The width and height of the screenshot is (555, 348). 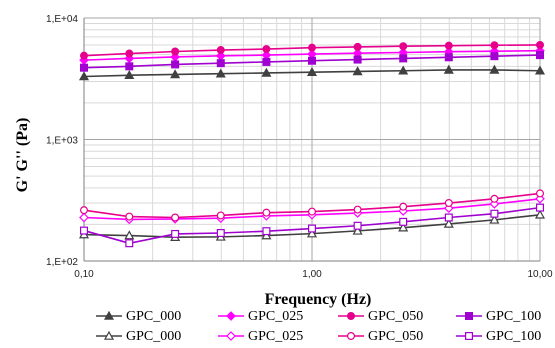 I want to click on x-tick-label: 10,00, so click(x=539, y=274).